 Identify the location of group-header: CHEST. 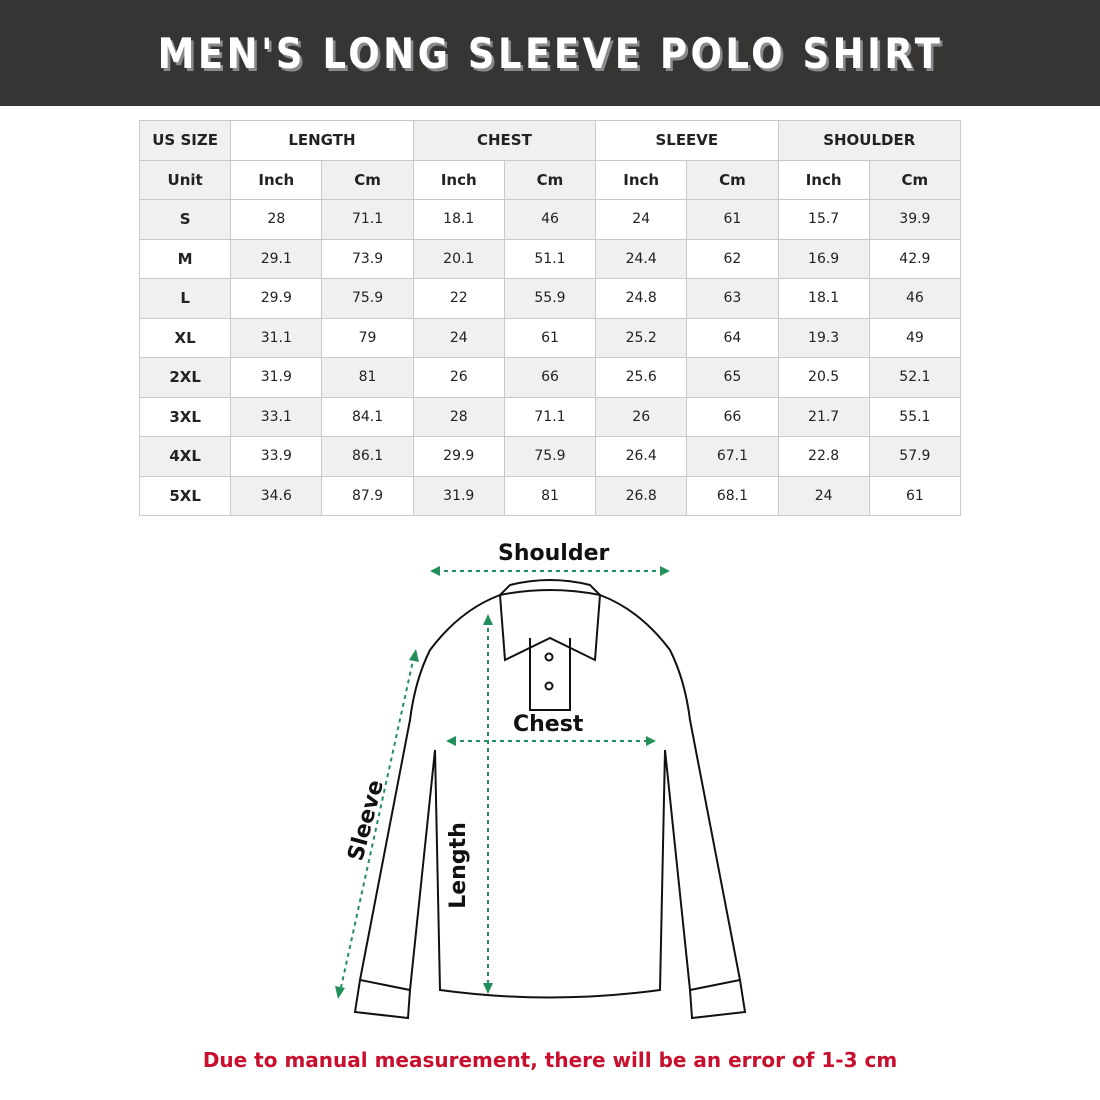
(504, 140).